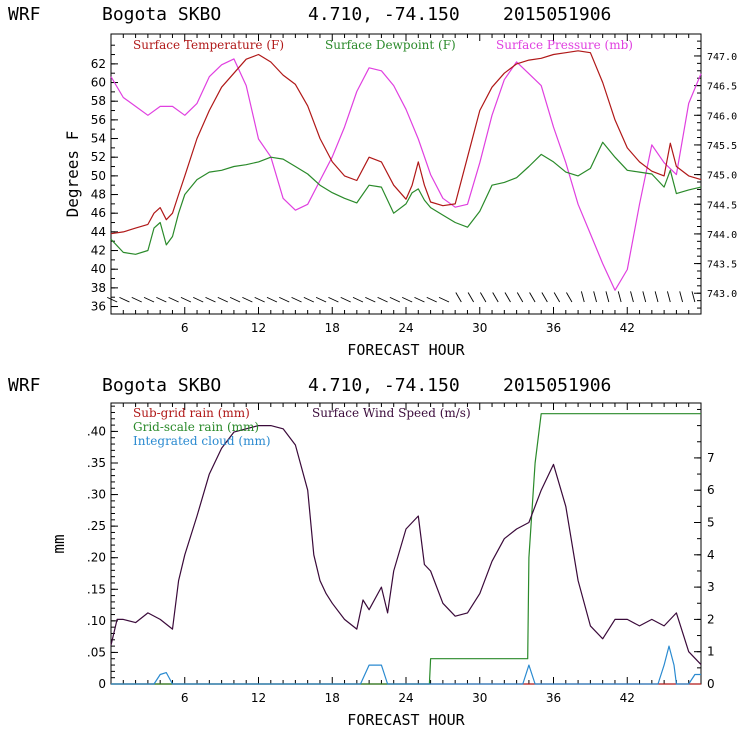  I want to click on bottom-title-coords: 4.710, -74.150, so click(384, 385).